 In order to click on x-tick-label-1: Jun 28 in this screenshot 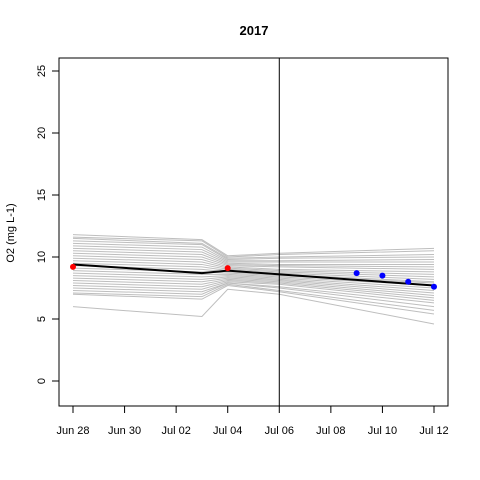, I will do `click(72, 431)`.